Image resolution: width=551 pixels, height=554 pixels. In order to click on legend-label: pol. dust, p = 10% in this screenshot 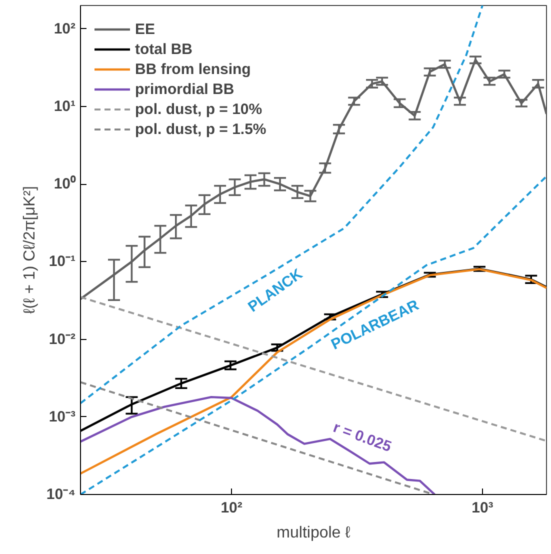, I will do `click(198, 109)`.